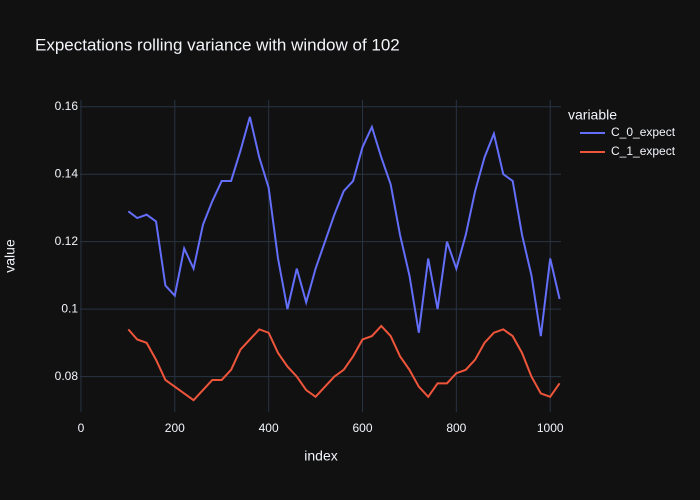 This screenshot has width=700, height=500. I want to click on y-axis-label: value, so click(10, 256).